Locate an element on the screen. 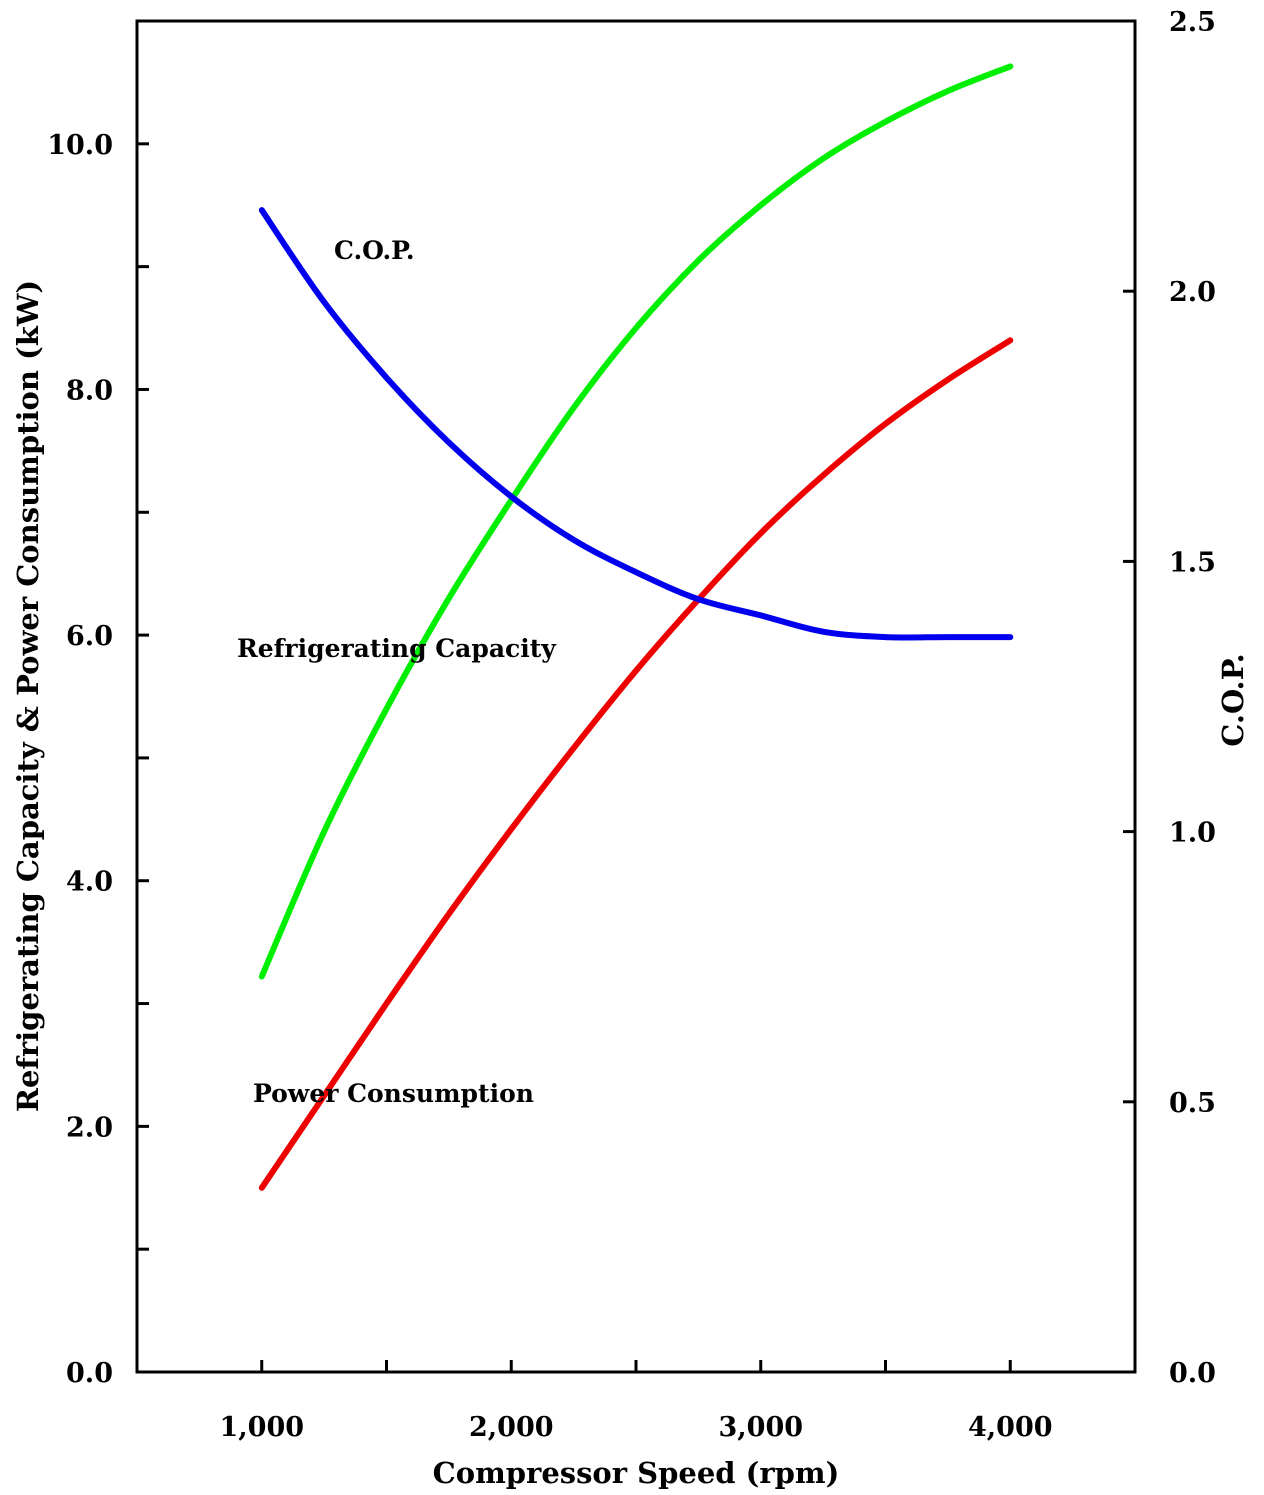 Image resolution: width=1264 pixels, height=1495 pixels. y-right-tick-label: 2.5 is located at coordinates (1192, 22).